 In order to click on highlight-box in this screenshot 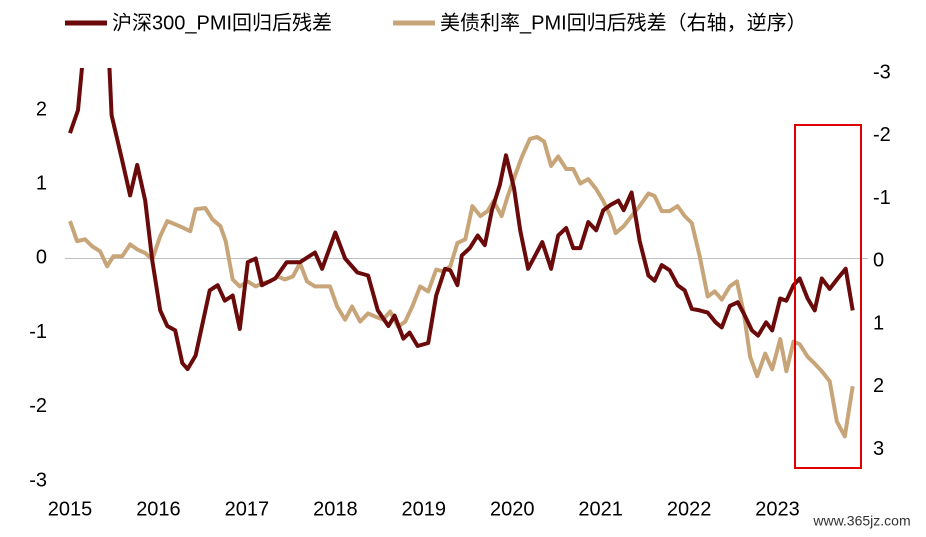, I will do `click(828, 296)`.